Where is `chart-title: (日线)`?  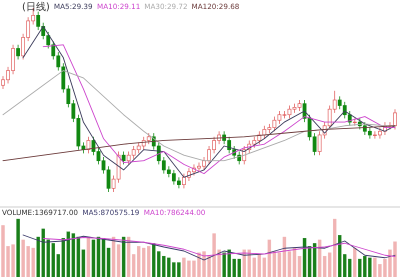
chart-title: (日线) is located at coordinates (36, 7).